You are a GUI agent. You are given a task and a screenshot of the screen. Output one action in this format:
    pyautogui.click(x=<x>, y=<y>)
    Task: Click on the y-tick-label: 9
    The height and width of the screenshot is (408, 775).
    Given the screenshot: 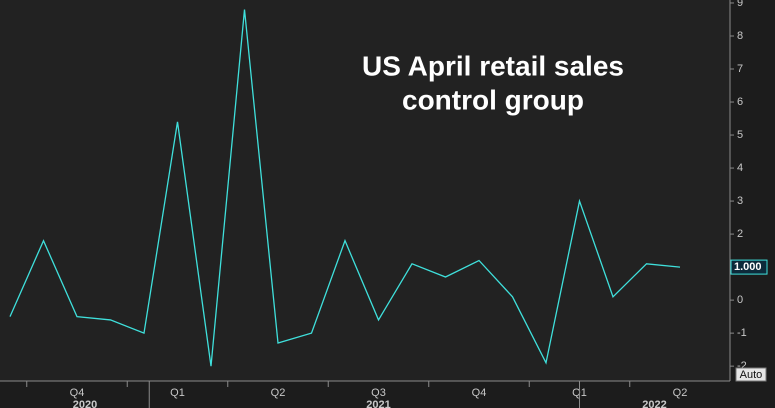 What is the action you would take?
    pyautogui.click(x=740, y=4)
    